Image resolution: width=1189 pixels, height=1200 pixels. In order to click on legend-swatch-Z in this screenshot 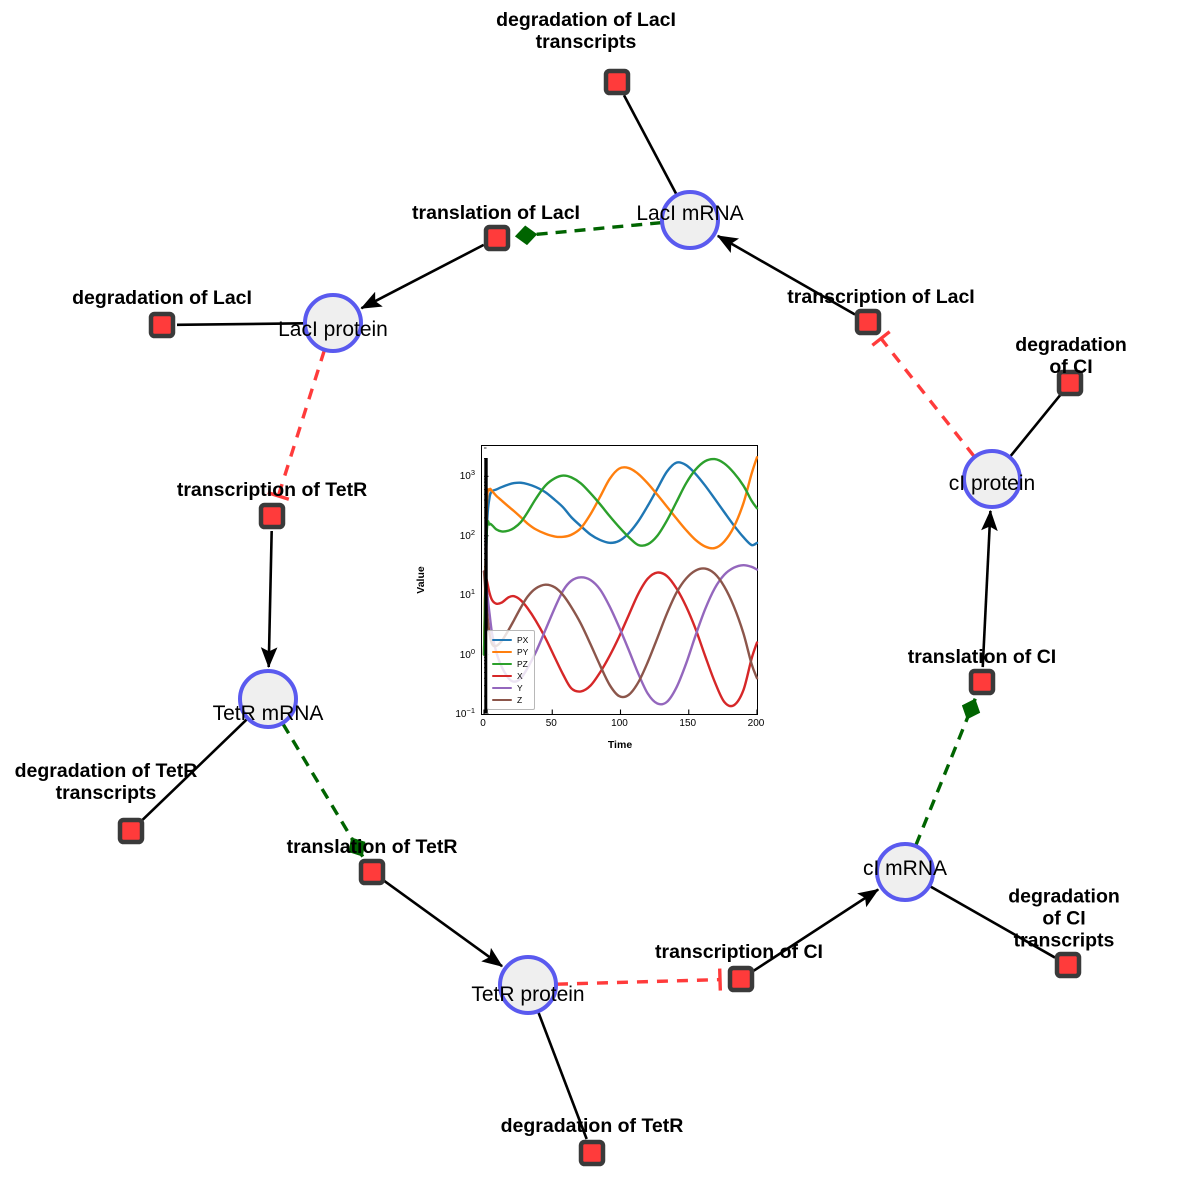, I will do `click(502, 700)`.